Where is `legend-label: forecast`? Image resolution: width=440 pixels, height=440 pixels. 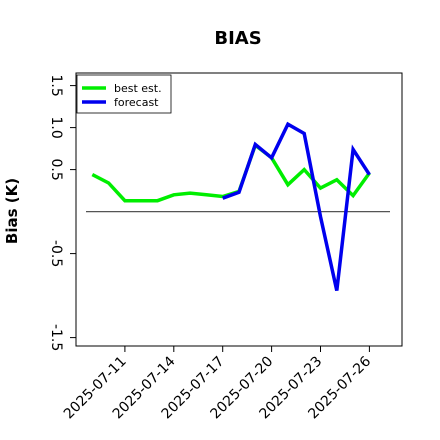 legend-label: forecast is located at coordinates (136, 102).